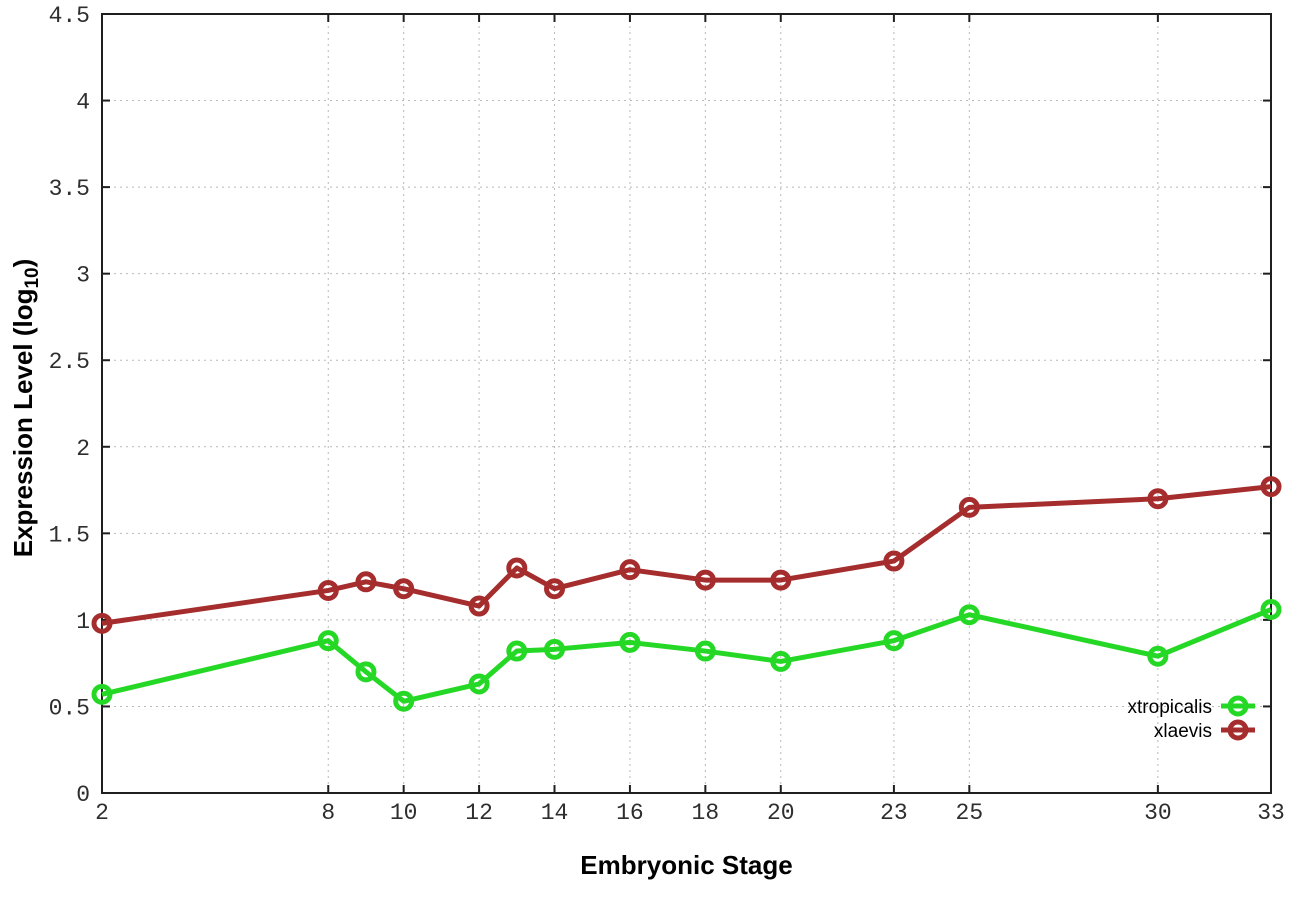  What do you see at coordinates (1158, 813) in the screenshot?
I see `x-tick-label: 30` at bounding box center [1158, 813].